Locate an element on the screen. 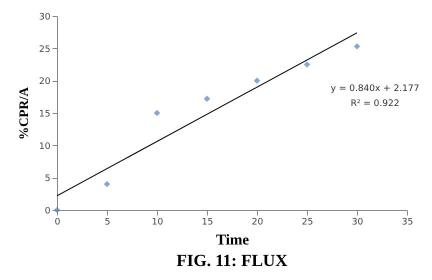 This screenshot has width=432, height=280. x-axis-title: Time is located at coordinates (233, 240).